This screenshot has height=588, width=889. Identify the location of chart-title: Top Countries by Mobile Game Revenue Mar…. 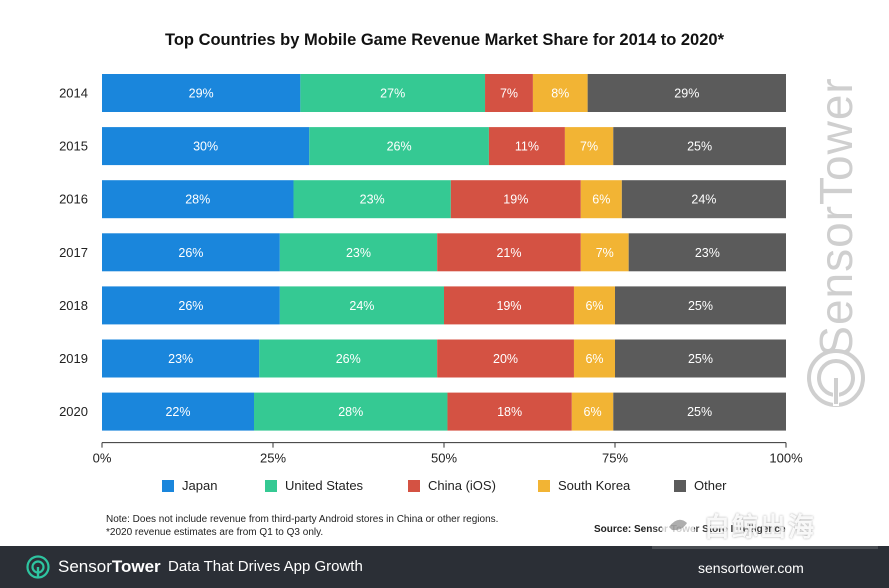
(444, 40).